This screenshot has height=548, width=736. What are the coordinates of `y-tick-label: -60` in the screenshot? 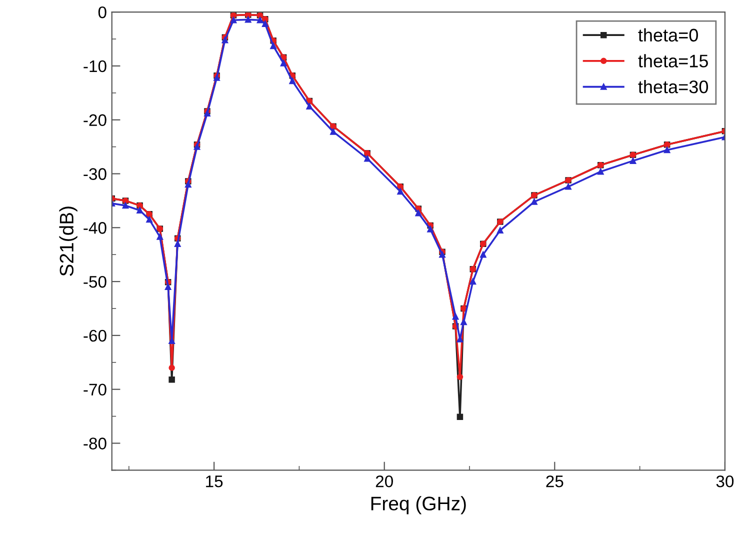 It's located at (95, 336).